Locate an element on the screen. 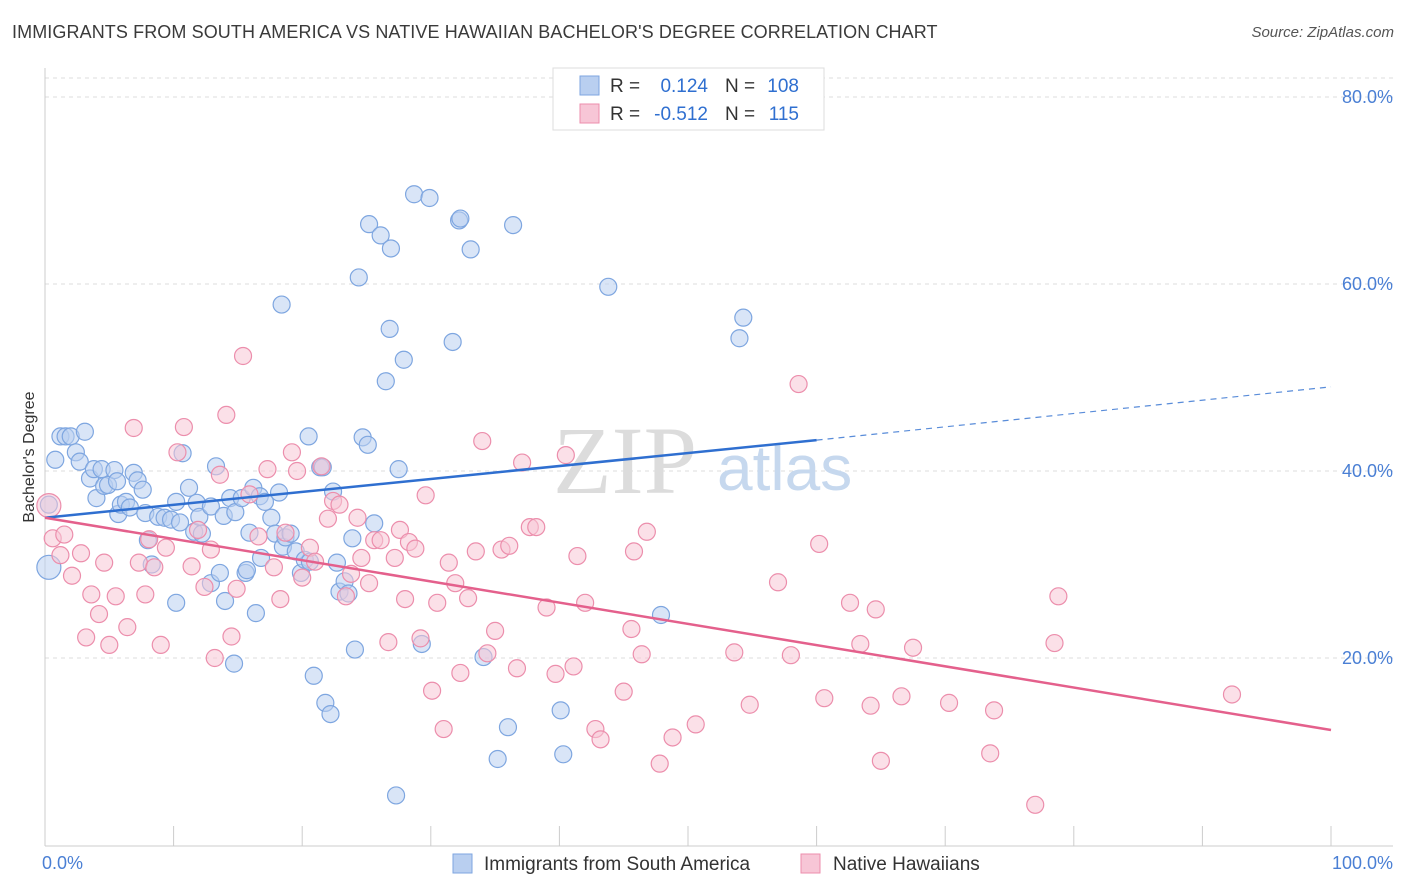  blue-trend-line is located at coordinates (430, 478).